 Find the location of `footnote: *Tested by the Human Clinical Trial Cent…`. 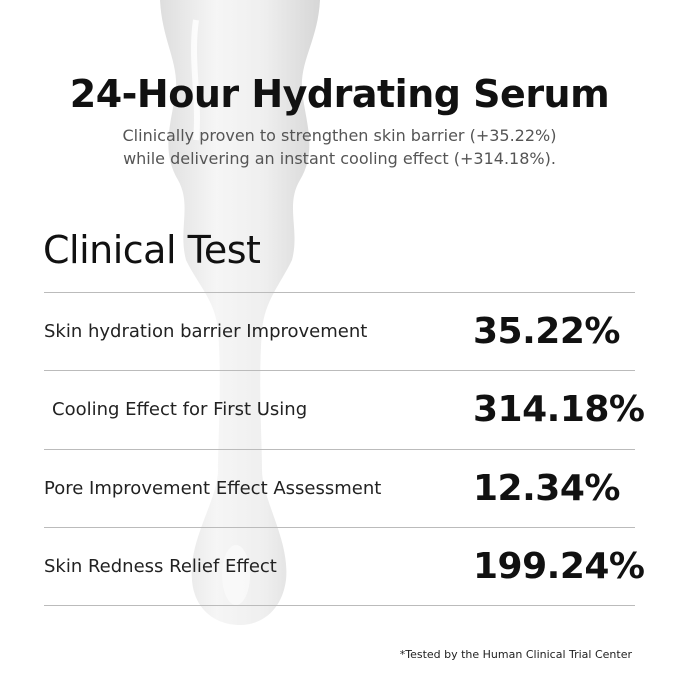

footnote: *Tested by the Human Clinical Trial Cent… is located at coordinates (515, 654).